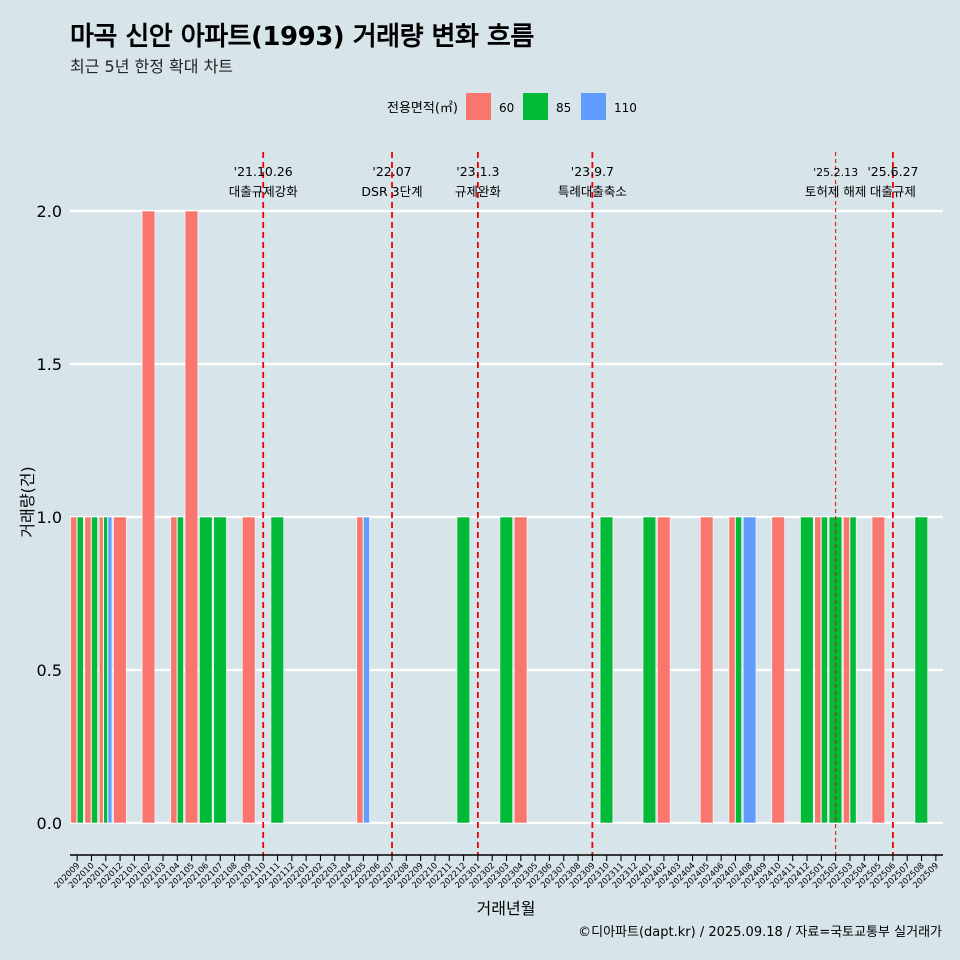 Image resolution: width=960 pixels, height=960 pixels. Describe the element at coordinates (835, 191) in the screenshot. I see `annotation-label: 토허제 해제` at that location.